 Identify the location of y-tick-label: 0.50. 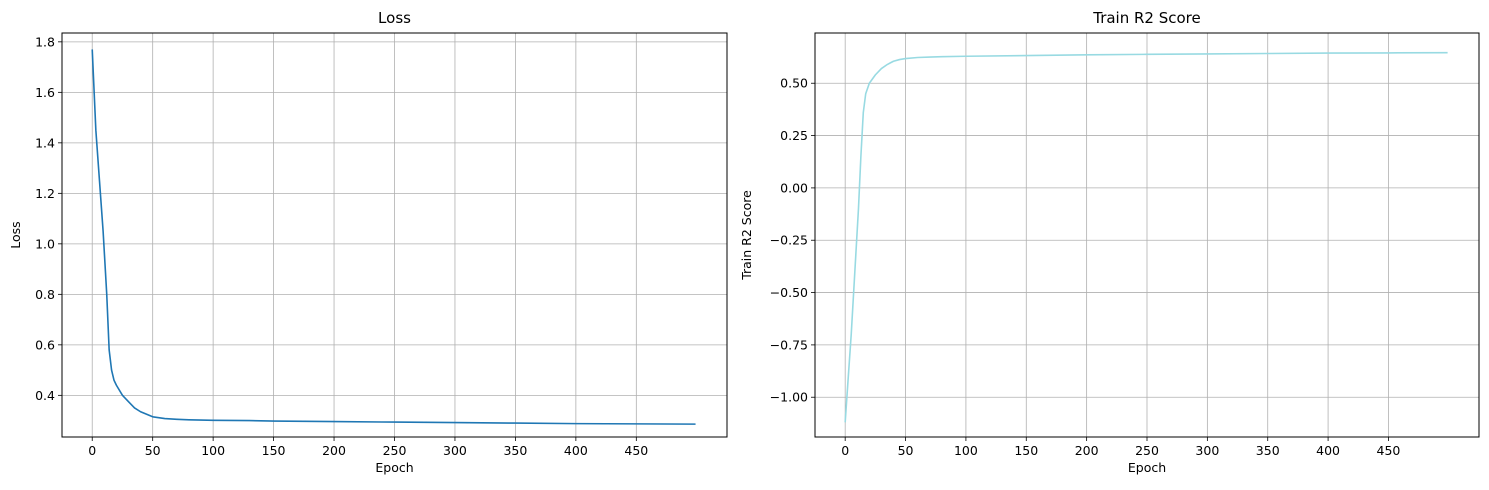
(794, 83).